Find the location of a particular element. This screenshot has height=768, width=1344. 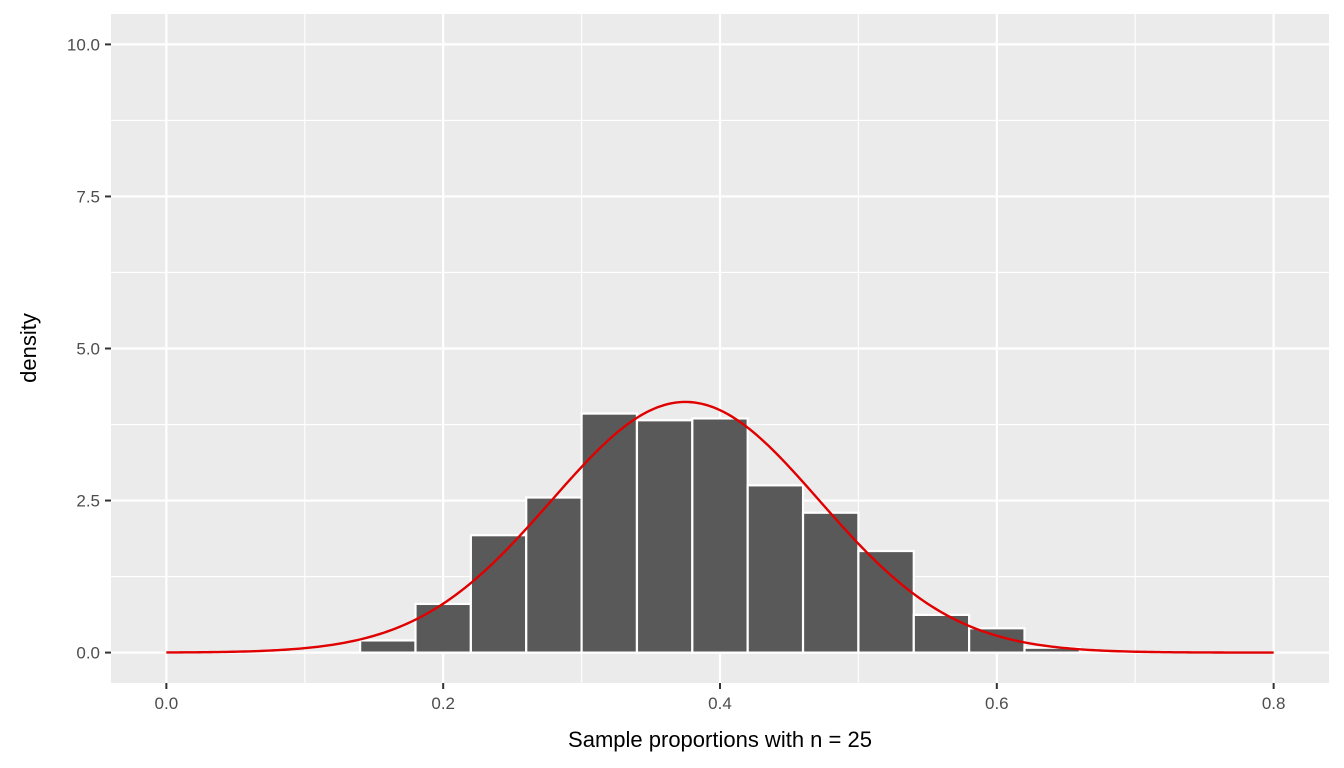

y-tick-label: 2.5 is located at coordinates (88, 501).